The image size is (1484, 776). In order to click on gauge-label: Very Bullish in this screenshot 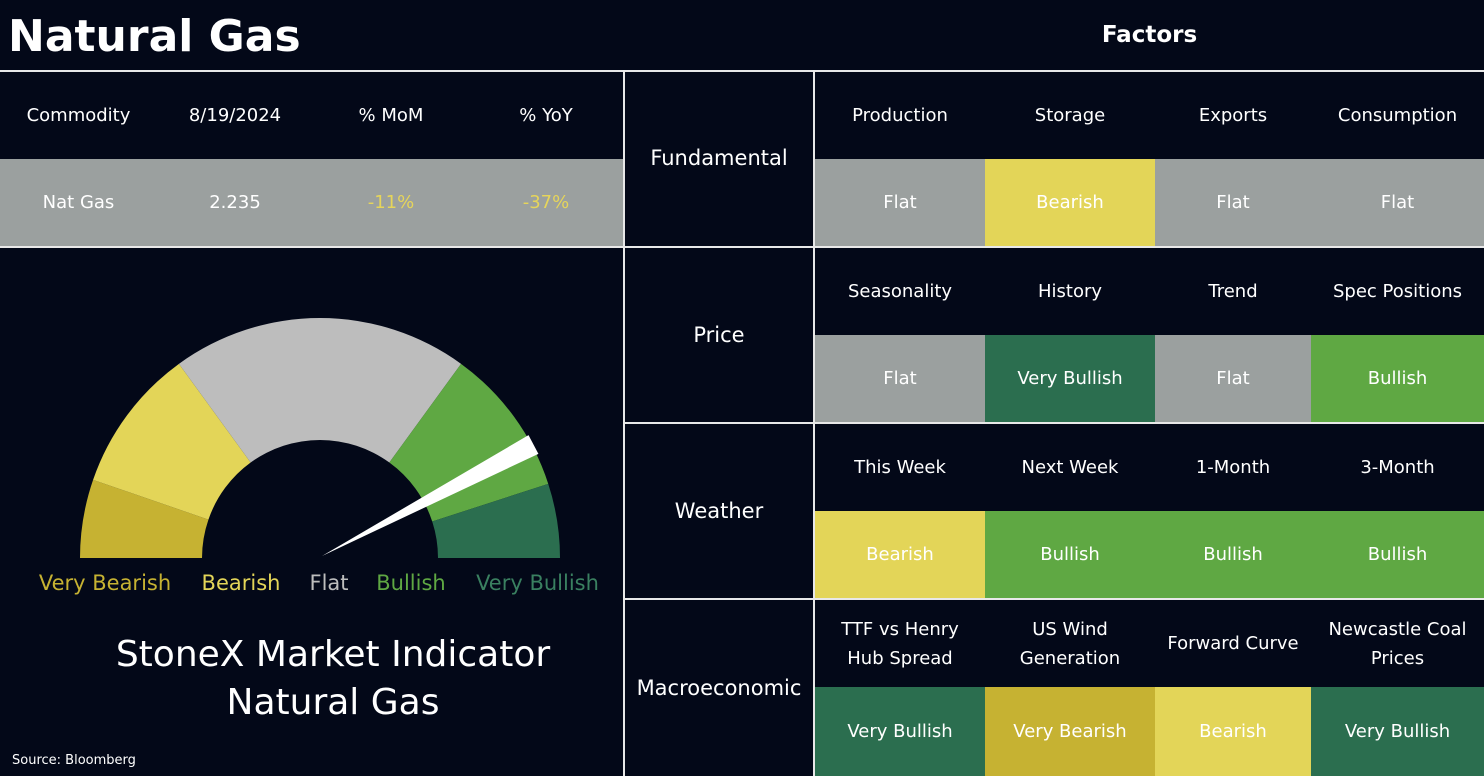, I will do `click(537, 583)`.